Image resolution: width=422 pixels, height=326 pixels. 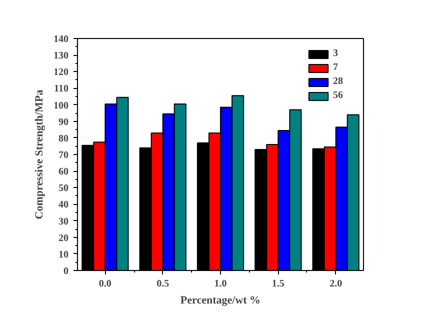 What do you see at coordinates (61, 56) in the screenshot?
I see `y-tick-label: 130` at bounding box center [61, 56].